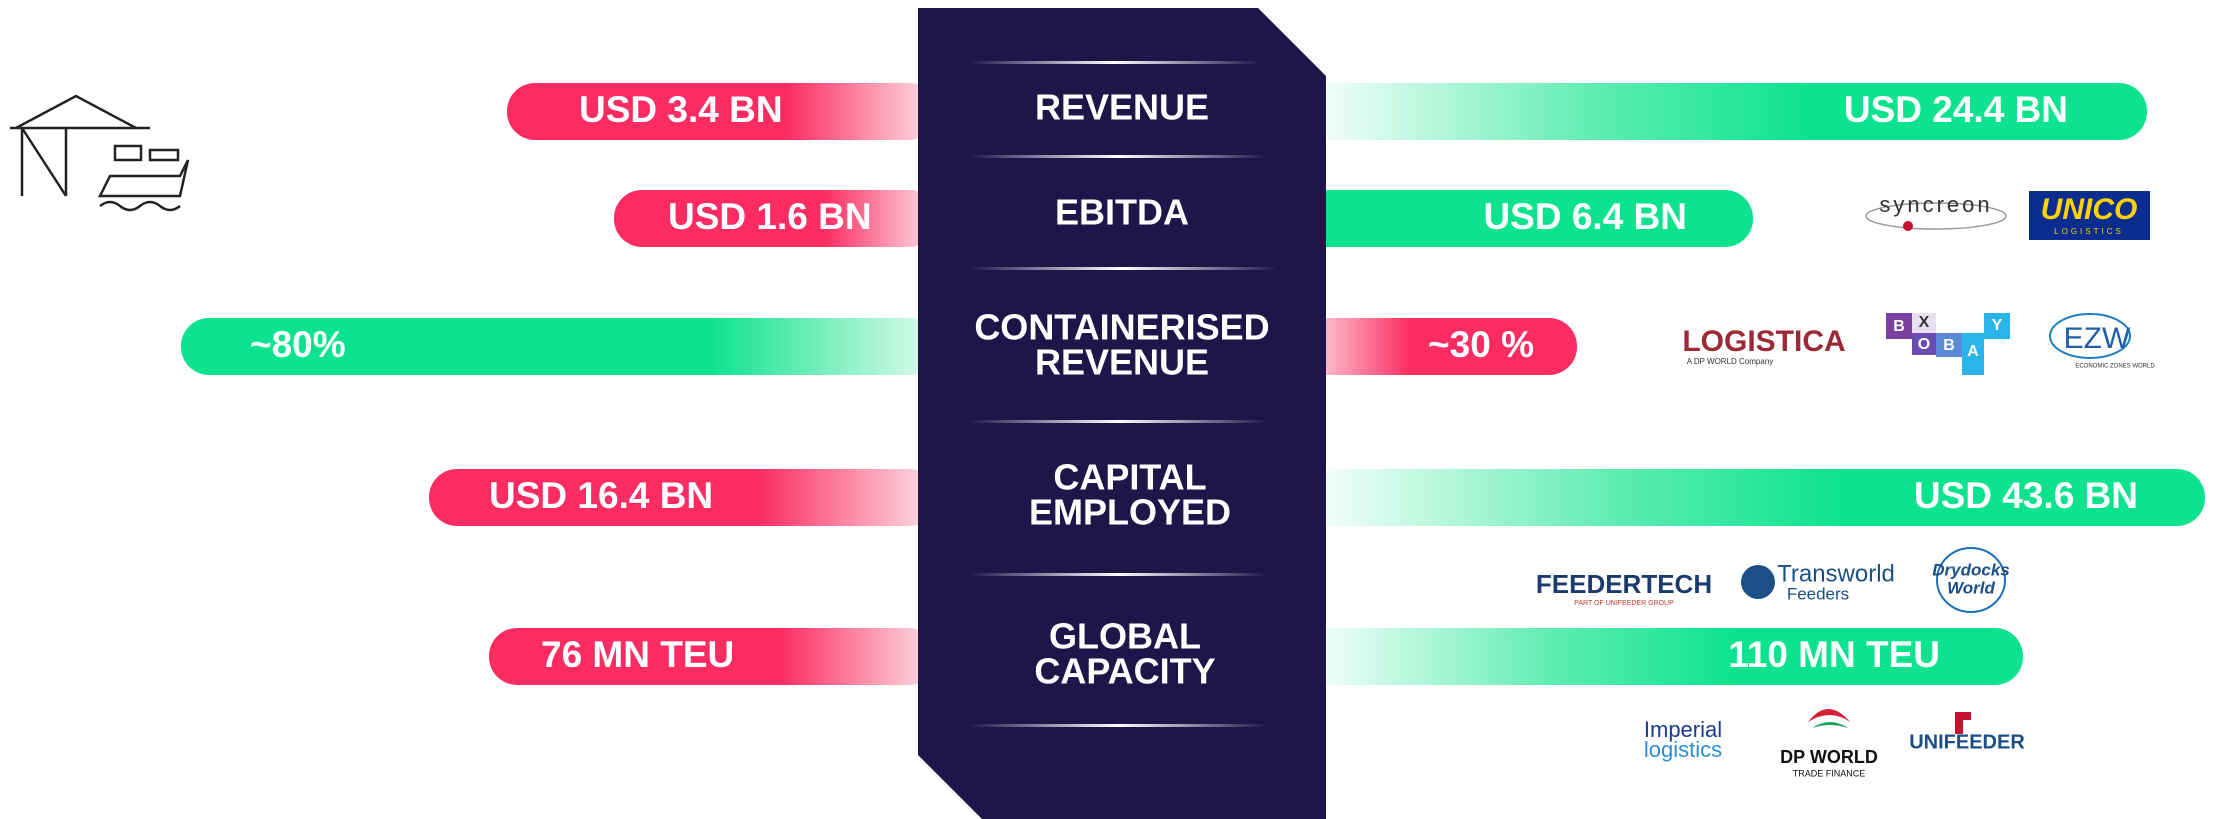 The image size is (2222, 819). What do you see at coordinates (1585, 216) in the screenshot?
I see `right-value: USD 6.4 BN` at bounding box center [1585, 216].